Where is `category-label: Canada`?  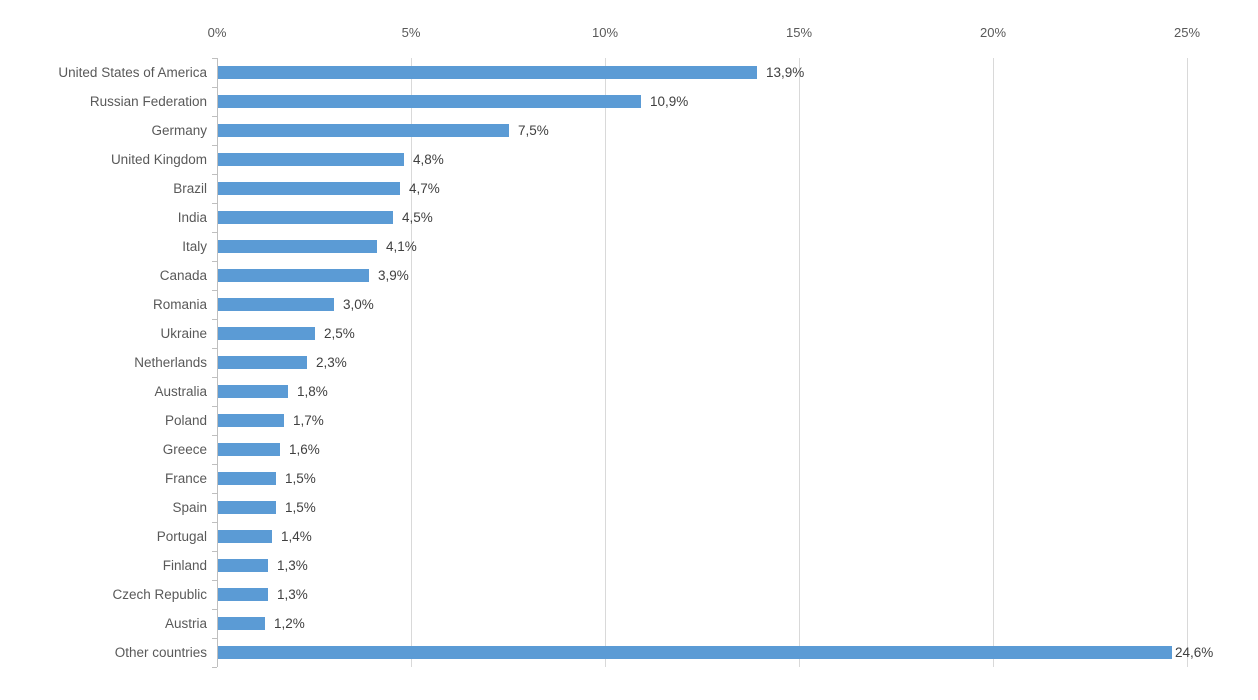
category-label: Canada is located at coordinates (183, 275).